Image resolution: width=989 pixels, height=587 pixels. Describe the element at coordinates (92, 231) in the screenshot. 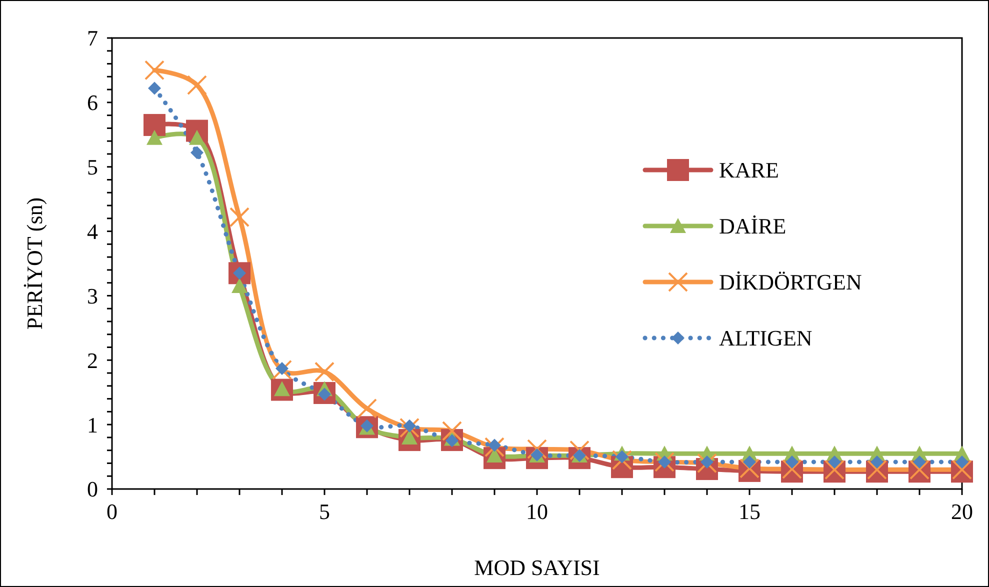

I see `y-tick-label: 4` at that location.